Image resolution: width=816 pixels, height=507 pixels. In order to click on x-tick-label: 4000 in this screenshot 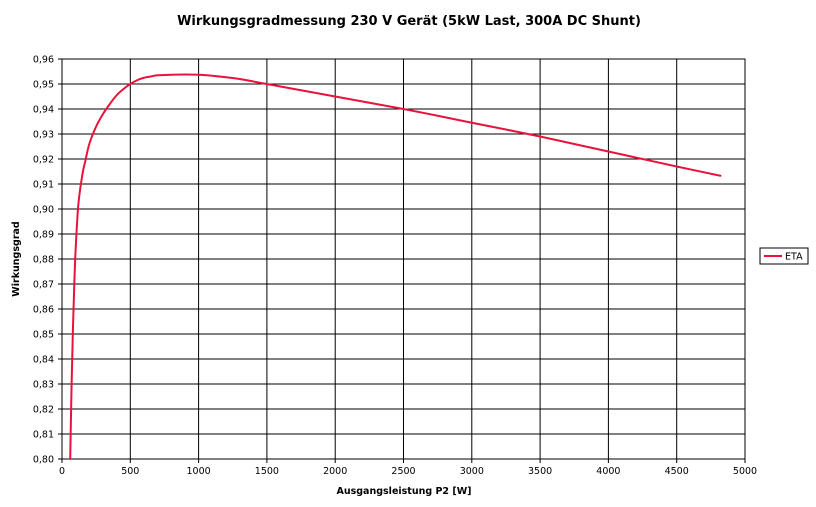, I will do `click(608, 471)`.